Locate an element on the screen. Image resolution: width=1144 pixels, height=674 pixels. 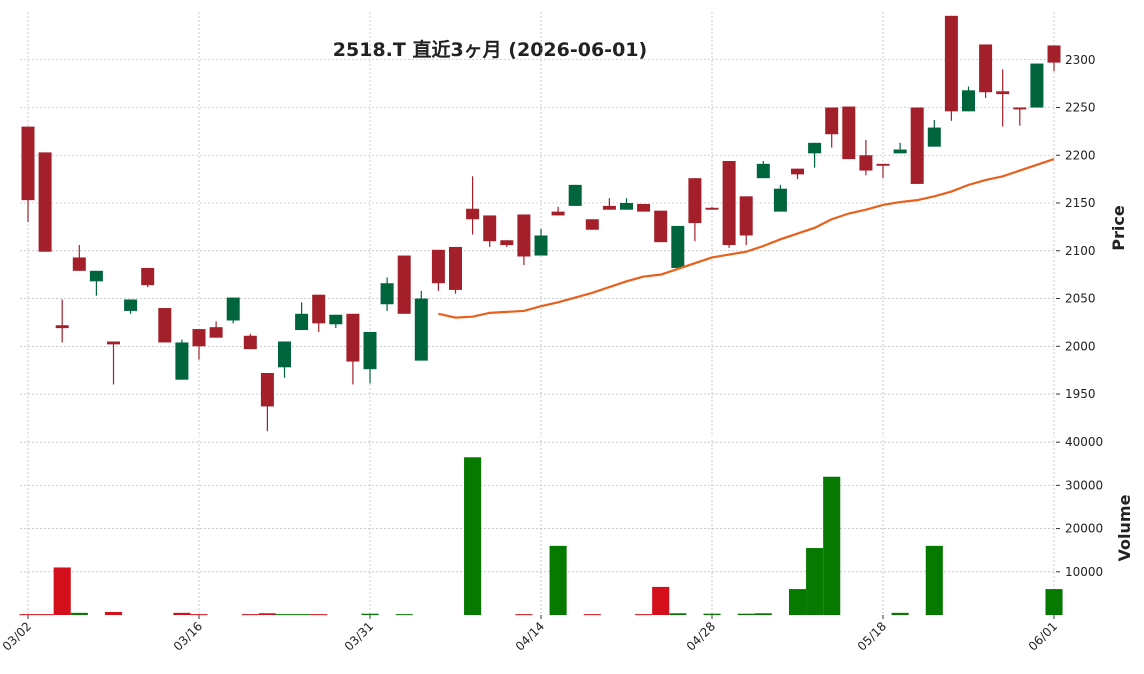
y-tick-label: 2200 is located at coordinates (1080, 155).